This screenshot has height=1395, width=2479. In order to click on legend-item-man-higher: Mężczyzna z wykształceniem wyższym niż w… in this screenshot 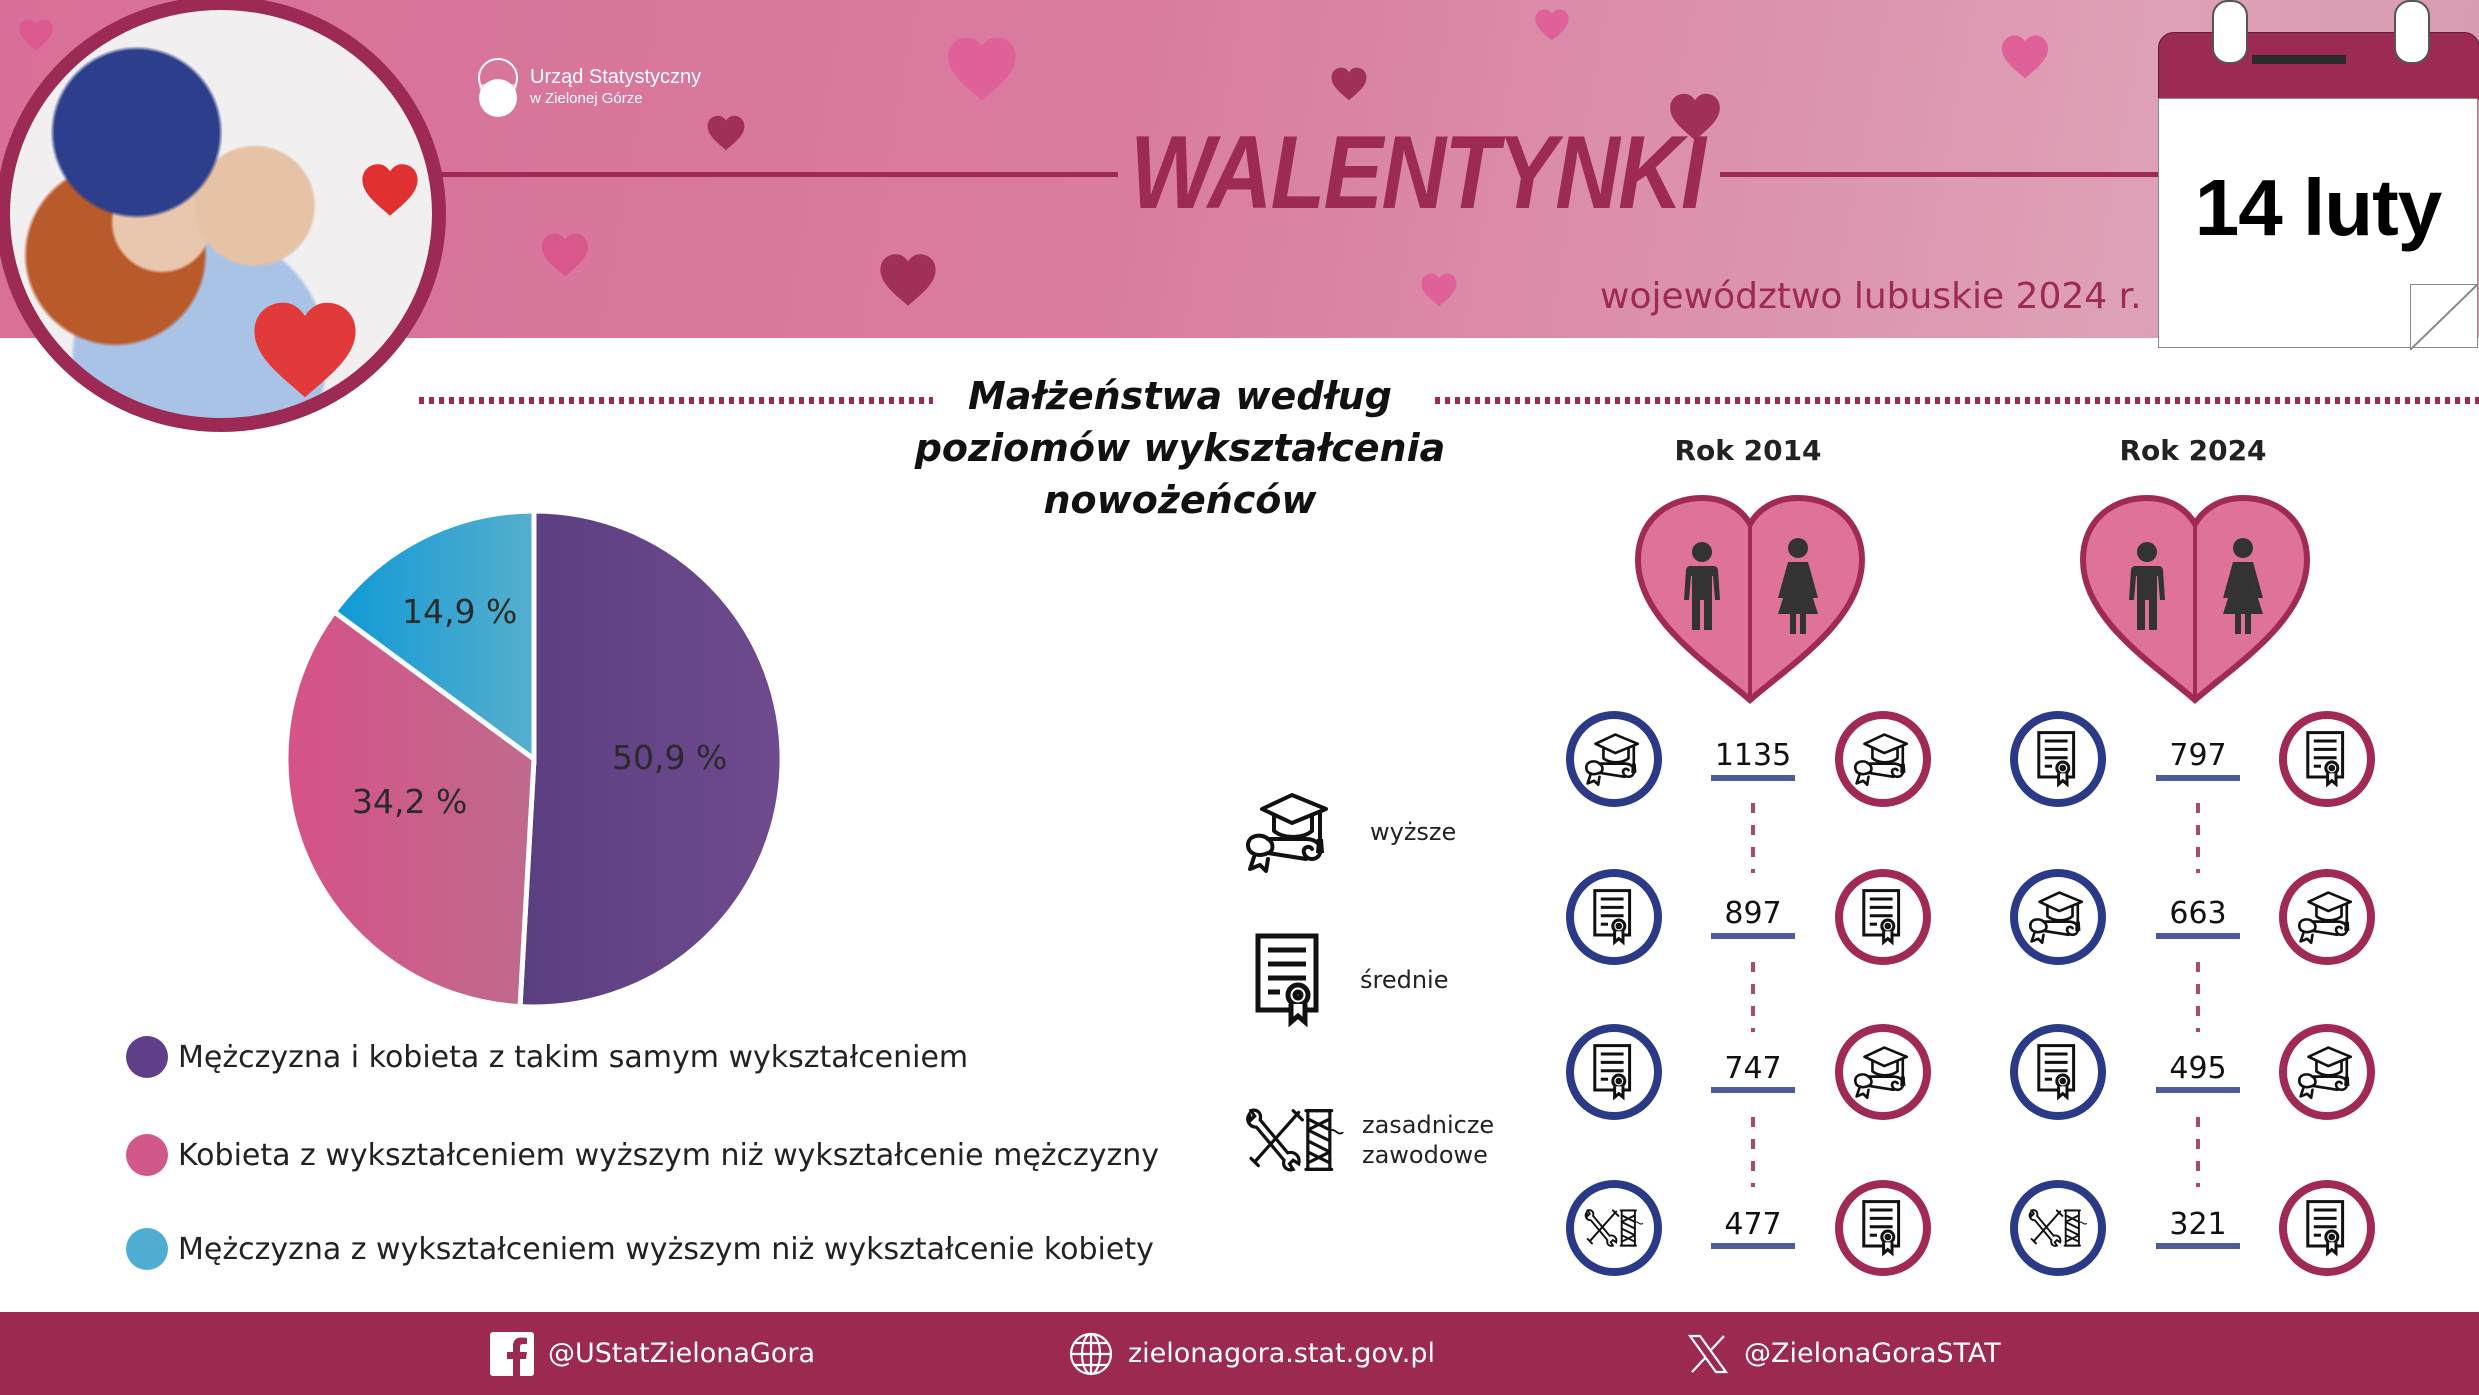, I will do `click(640, 1249)`.